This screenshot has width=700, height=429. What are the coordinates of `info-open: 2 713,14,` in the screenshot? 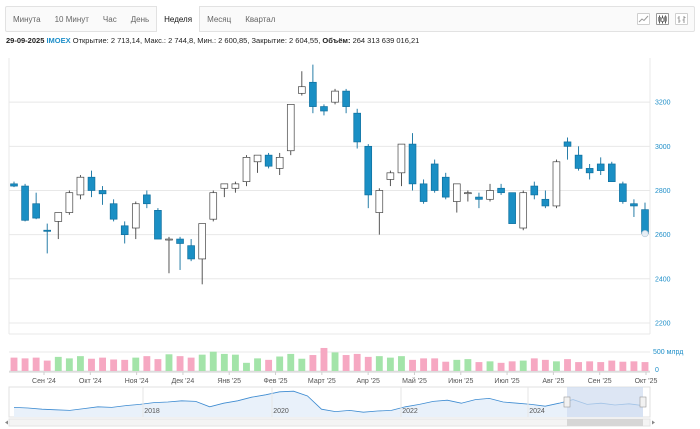 It's located at (126, 40).